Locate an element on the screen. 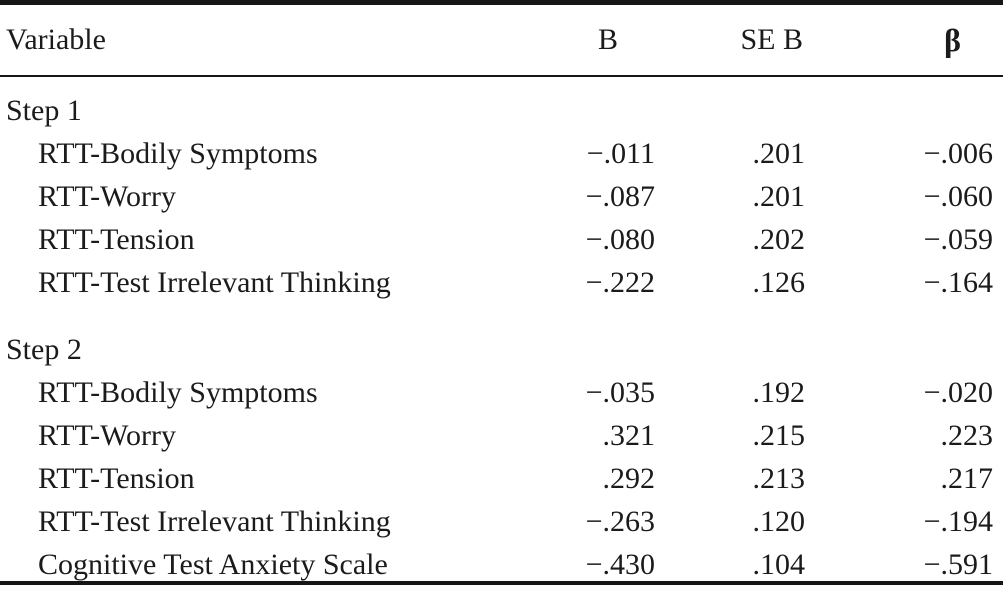 The image size is (1003, 594). table-row: RTT-Bodily Symptoms −.035 .192 −.020 is located at coordinates (501, 392).